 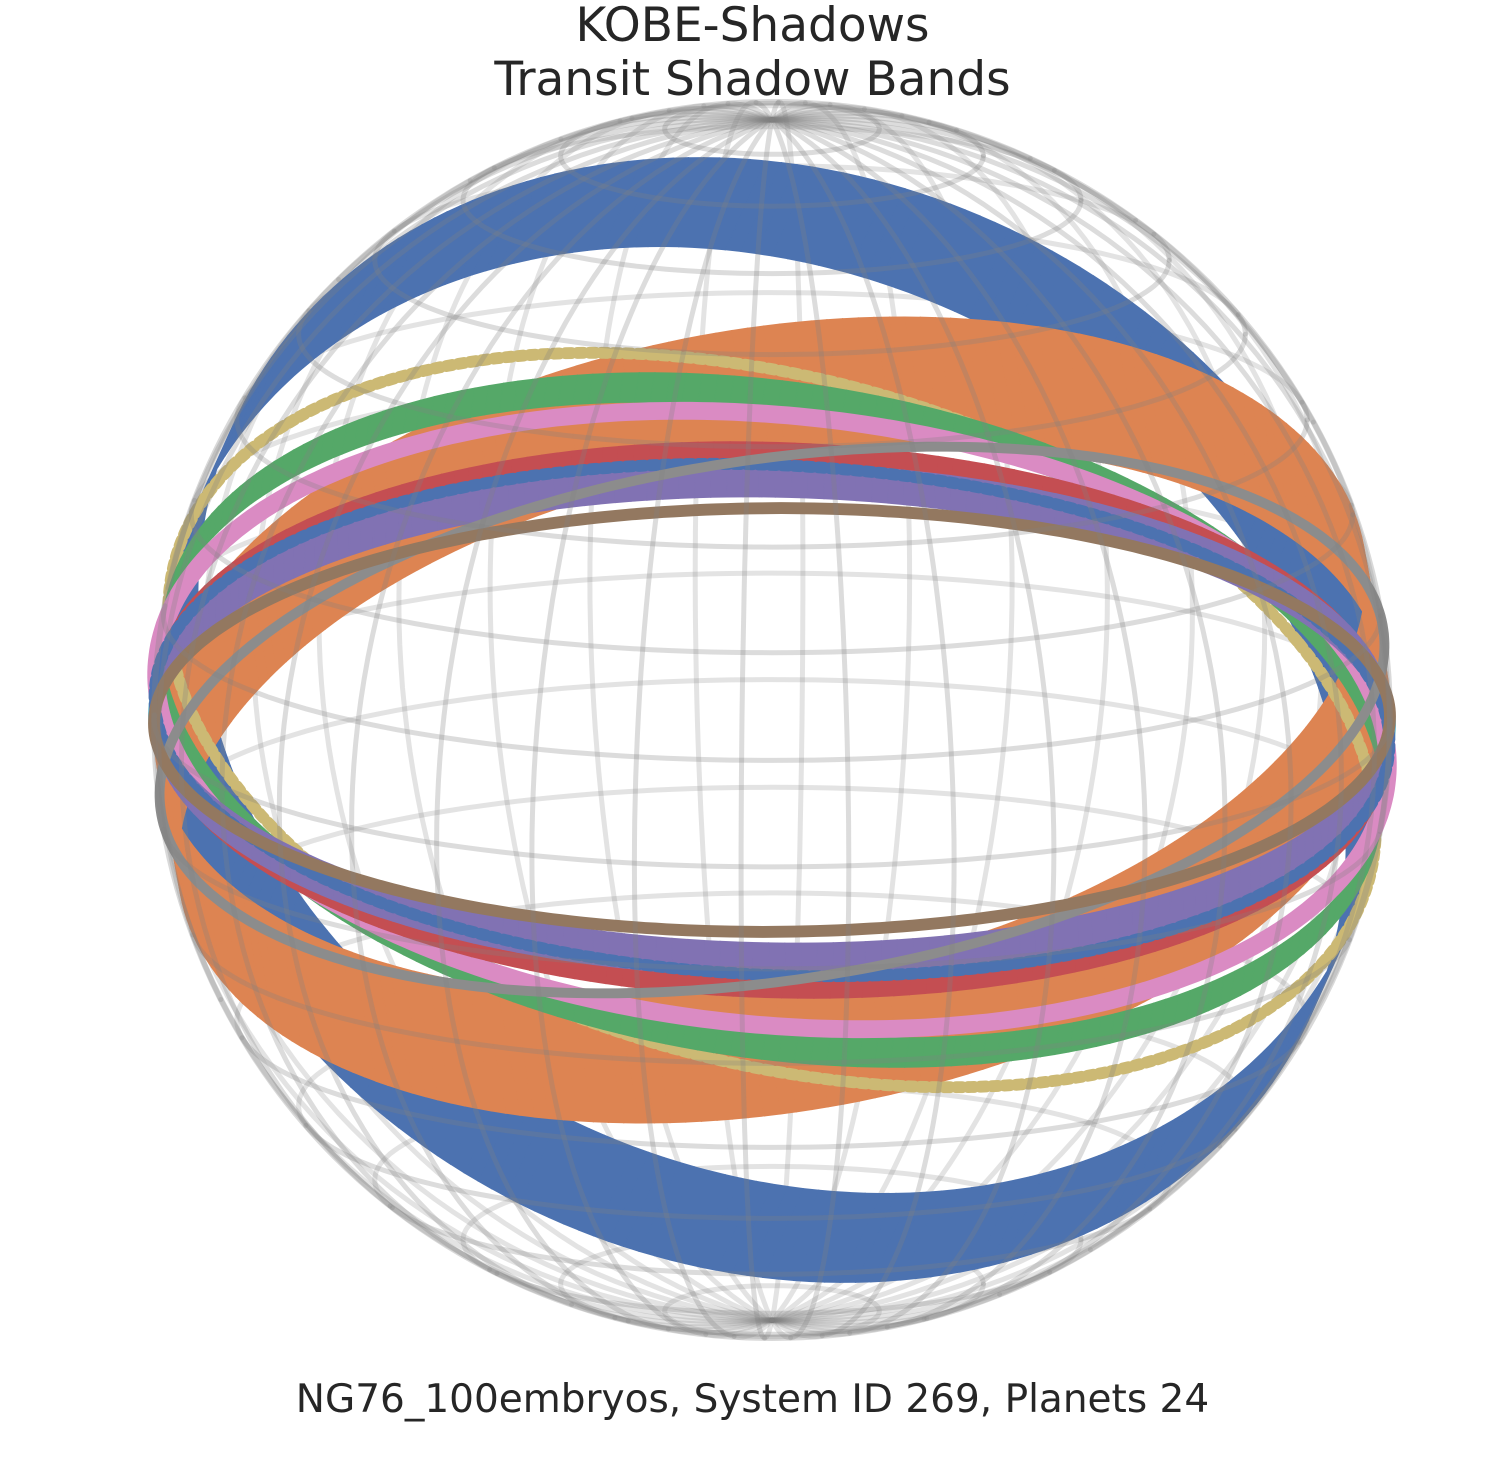 What do you see at coordinates (752, 26) in the screenshot?
I see `figure-title: KOBE-Shadows` at bounding box center [752, 26].